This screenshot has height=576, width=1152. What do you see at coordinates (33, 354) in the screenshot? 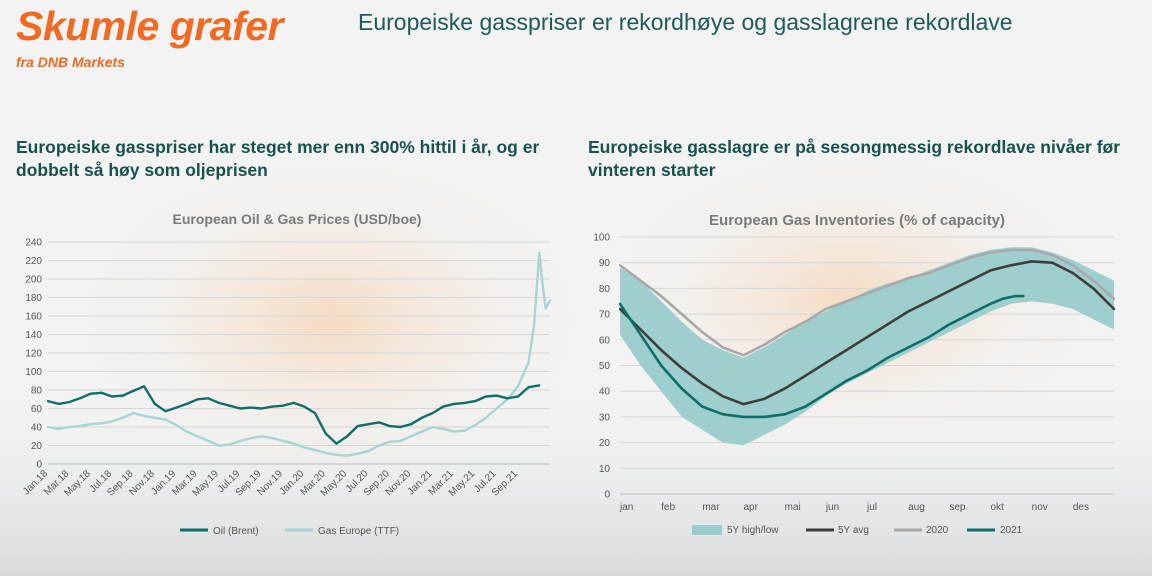
I see `y-tick-label: 120` at bounding box center [33, 354].